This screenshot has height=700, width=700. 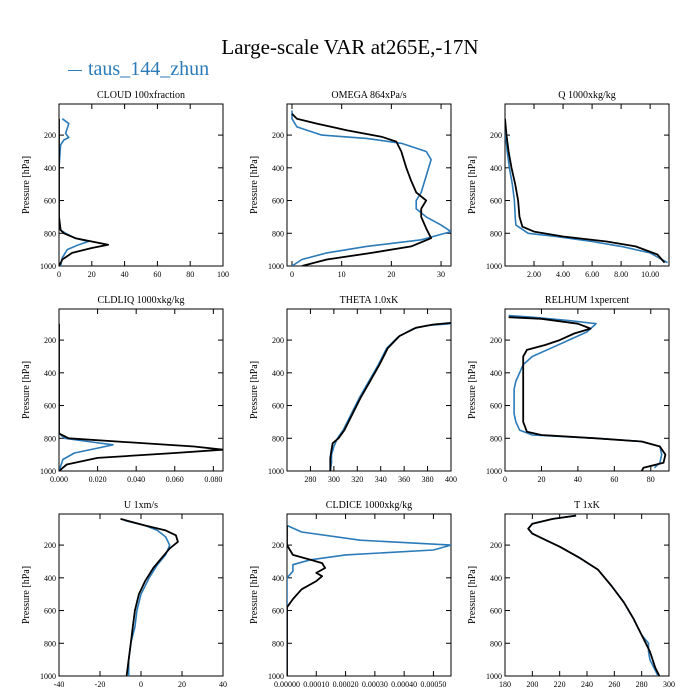 I want to click on panel-title: CLOUD 100xfraction, so click(x=141, y=95).